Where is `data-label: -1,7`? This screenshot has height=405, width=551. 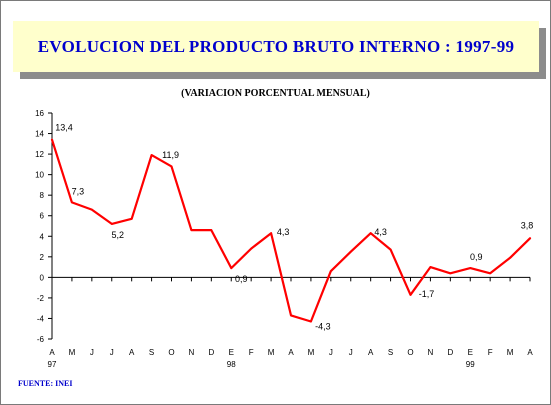 data-label: -1,7 is located at coordinates (427, 294).